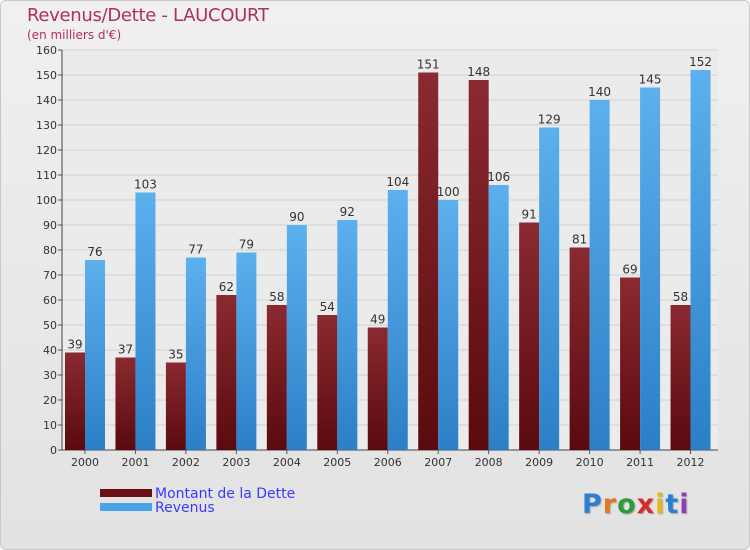  I want to click on data-label: 90, so click(296, 217).